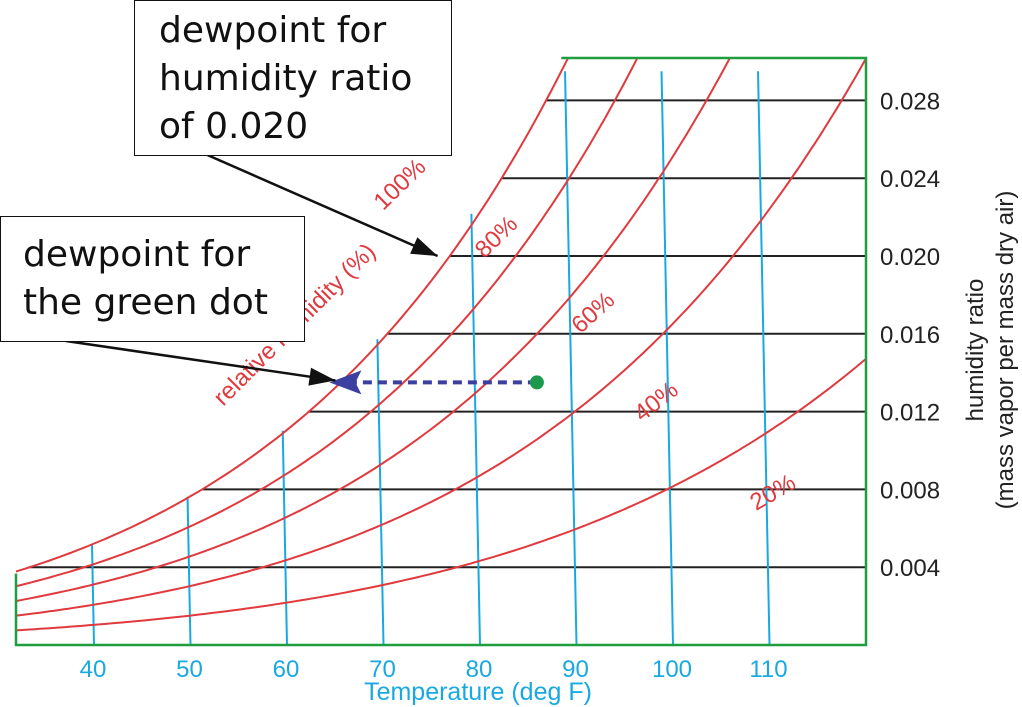 Image resolution: width=1022 pixels, height=707 pixels. I want to click on y-tick-label: 0.016, so click(910, 335).